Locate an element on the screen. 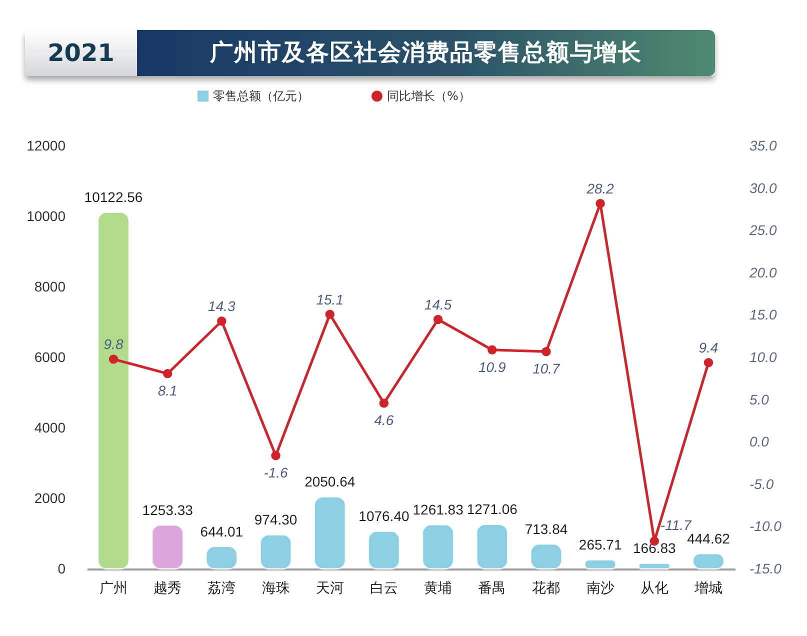 The width and height of the screenshot is (807, 636). x-tick-label: 增城 is located at coordinates (707, 588).